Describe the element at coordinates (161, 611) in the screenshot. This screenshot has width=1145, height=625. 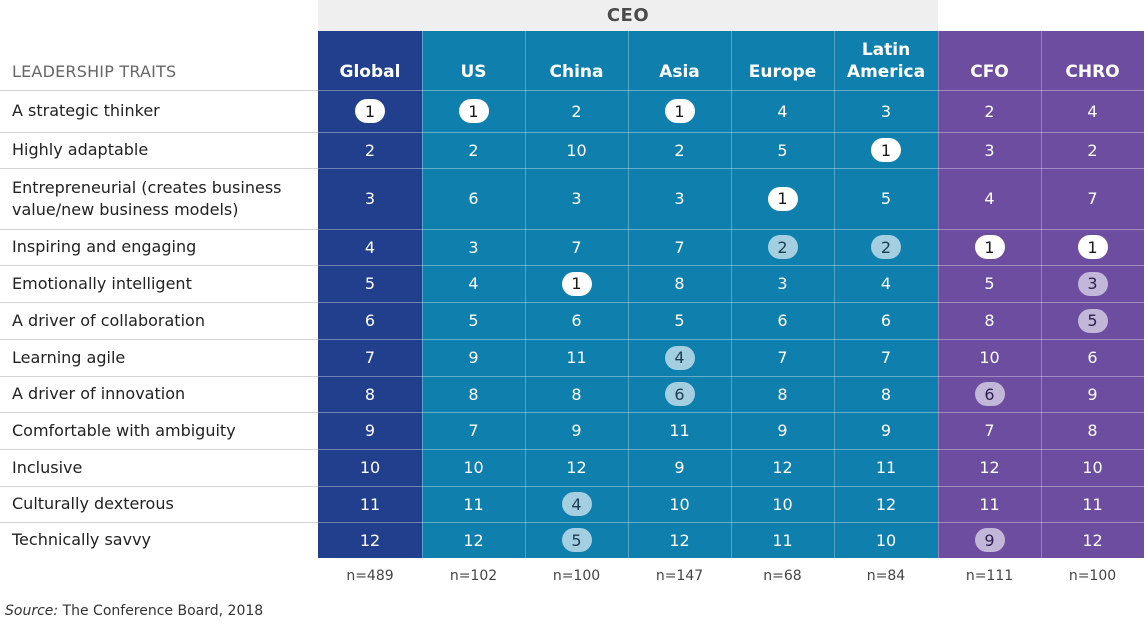
I see `source-text: The Conference Board, 2018` at that location.